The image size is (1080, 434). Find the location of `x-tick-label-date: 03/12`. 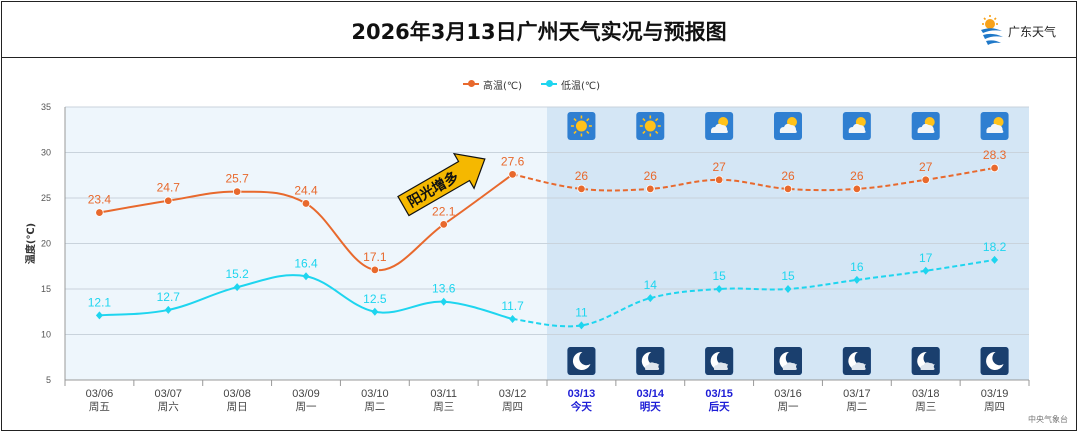

x-tick-label-date: 03/12 is located at coordinates (513, 394).